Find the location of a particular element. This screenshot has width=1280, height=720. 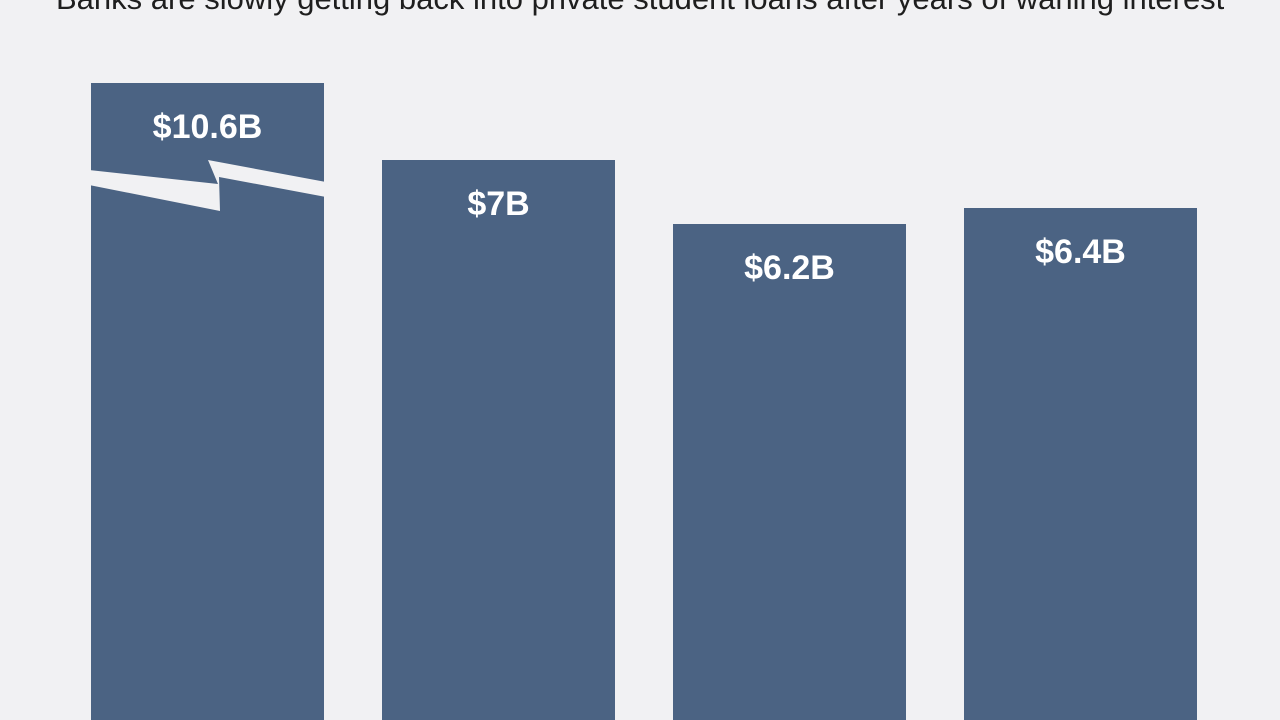

bar-value-label-1: $10.6B is located at coordinates (208, 127).